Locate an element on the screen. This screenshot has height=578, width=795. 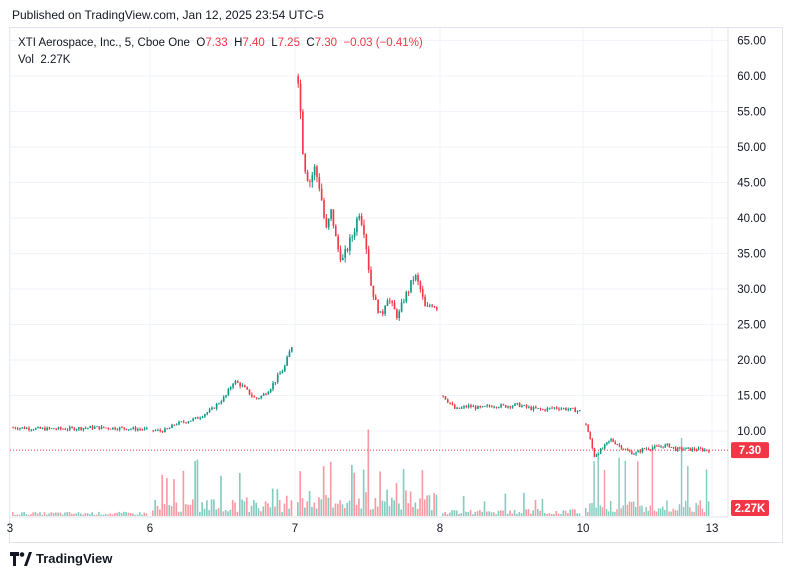
x-tick-label: 6 is located at coordinates (150, 529).